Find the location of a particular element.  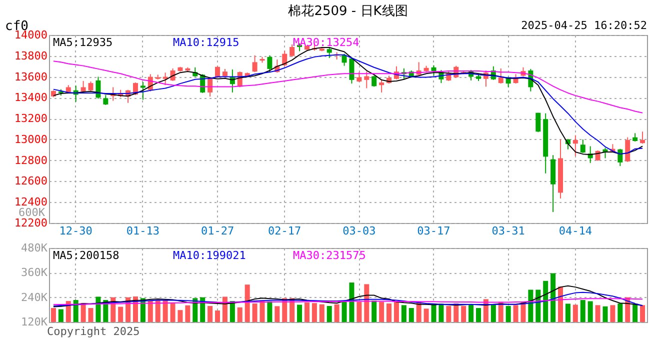

chart-title: 棉花2509 - 日K线图 is located at coordinates (348, 11).